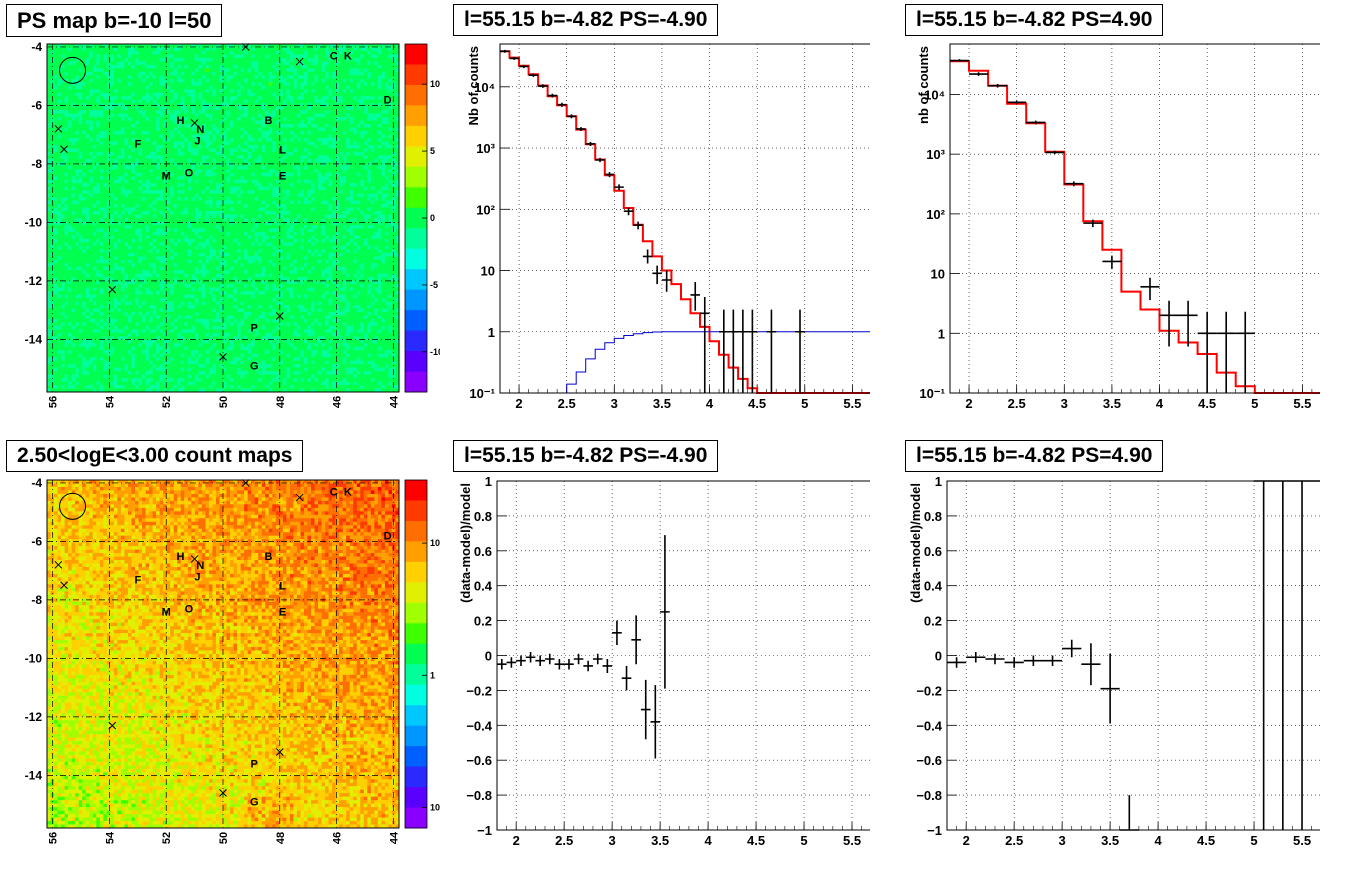 This screenshot has height=875, width=1348. What do you see at coordinates (803, 840) in the screenshot?
I see `x-tick-label: 5` at bounding box center [803, 840].